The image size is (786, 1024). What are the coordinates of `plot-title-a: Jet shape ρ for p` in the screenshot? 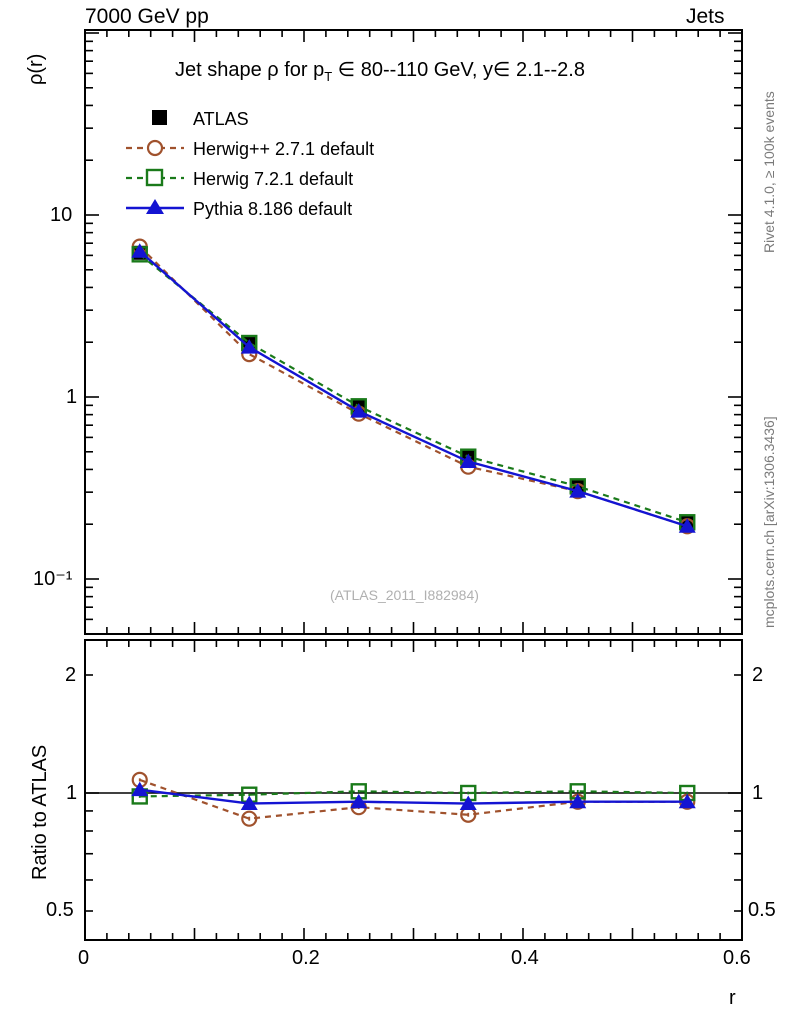 It's located at (250, 70).